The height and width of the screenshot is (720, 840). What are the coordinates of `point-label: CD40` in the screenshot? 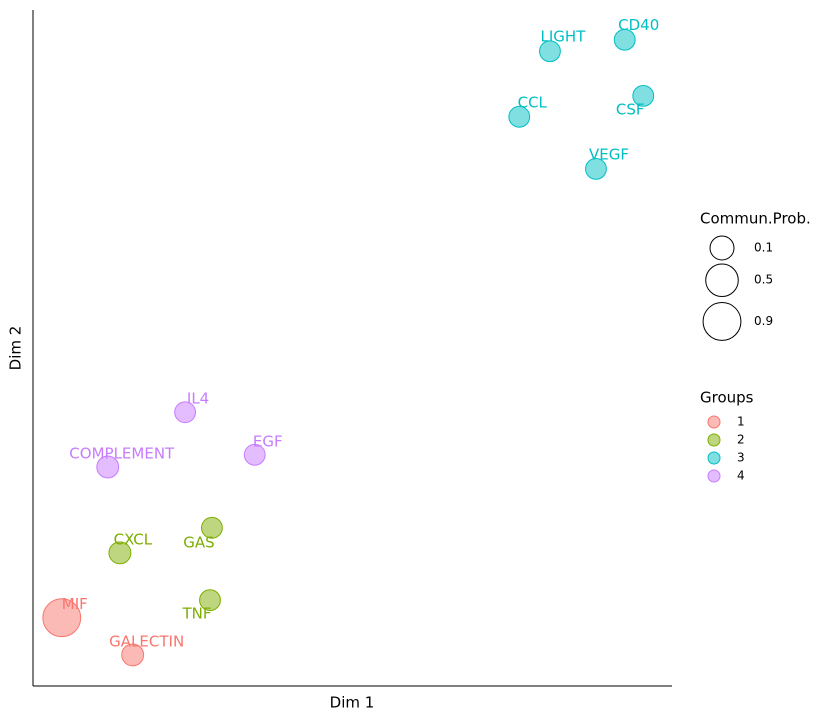 It's located at (638, 25).